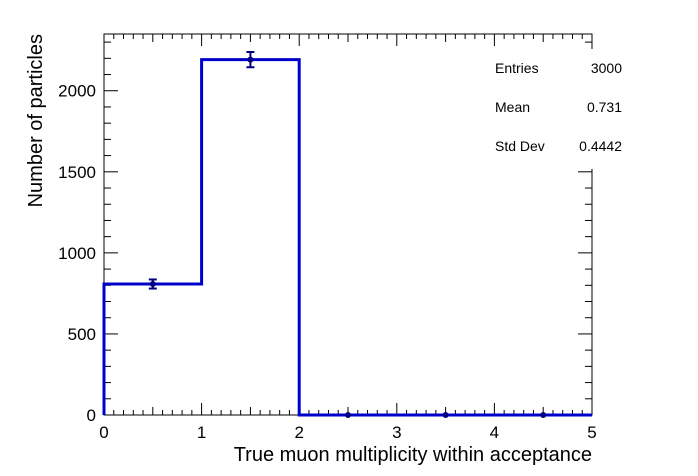 Image resolution: width=698 pixels, height=476 pixels. I want to click on stats-box-bg, so click(542, 109).